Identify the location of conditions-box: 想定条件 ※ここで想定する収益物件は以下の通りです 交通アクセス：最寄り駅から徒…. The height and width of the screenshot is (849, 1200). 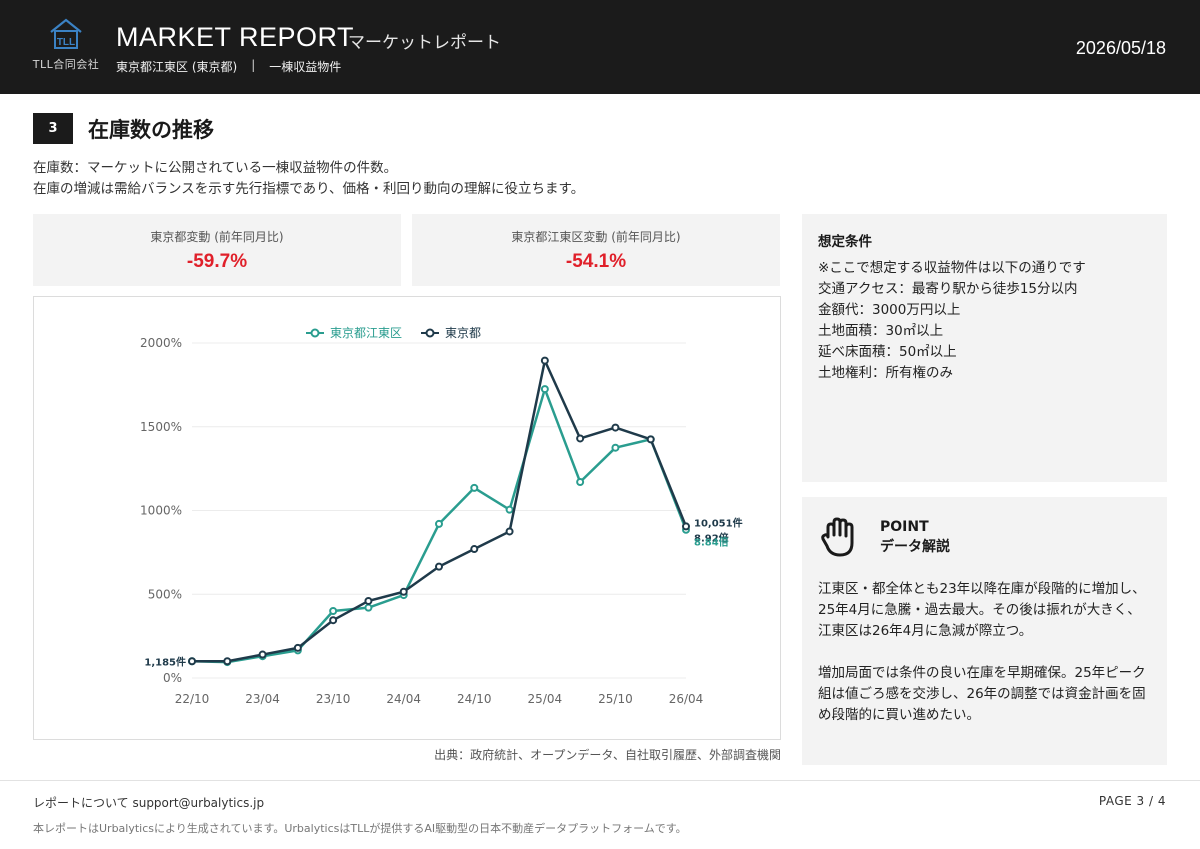
(984, 348).